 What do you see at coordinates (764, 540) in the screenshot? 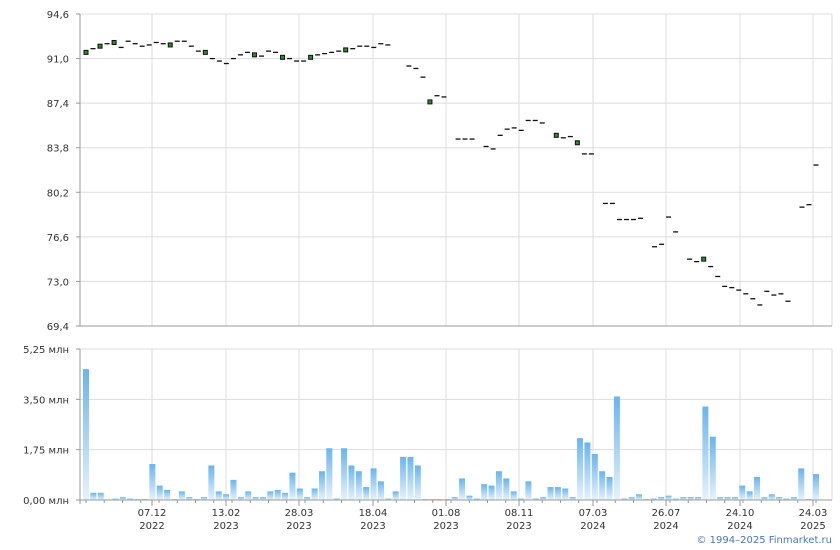
I see `copyright-credit: © 1994–2025 Finmarket.ru` at bounding box center [764, 540].